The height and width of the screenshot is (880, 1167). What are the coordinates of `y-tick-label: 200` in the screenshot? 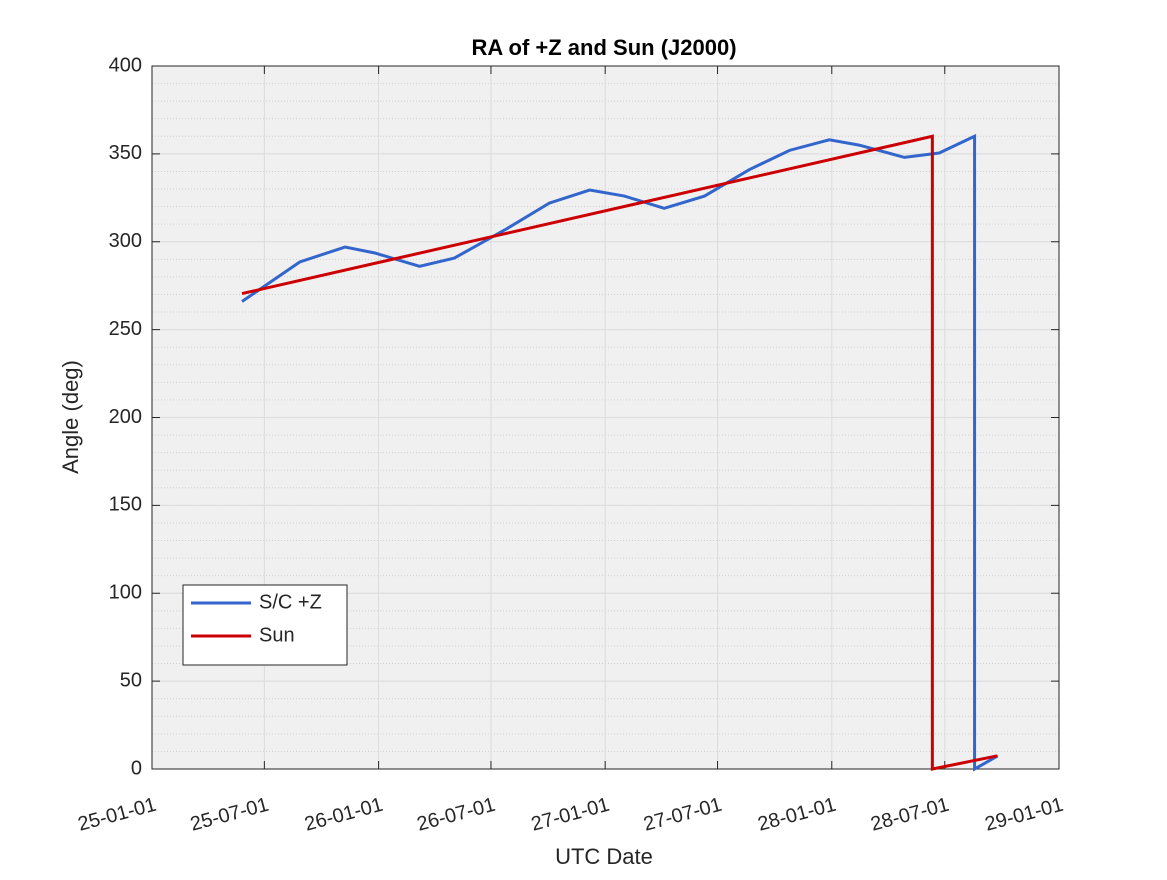 It's located at (125, 417).